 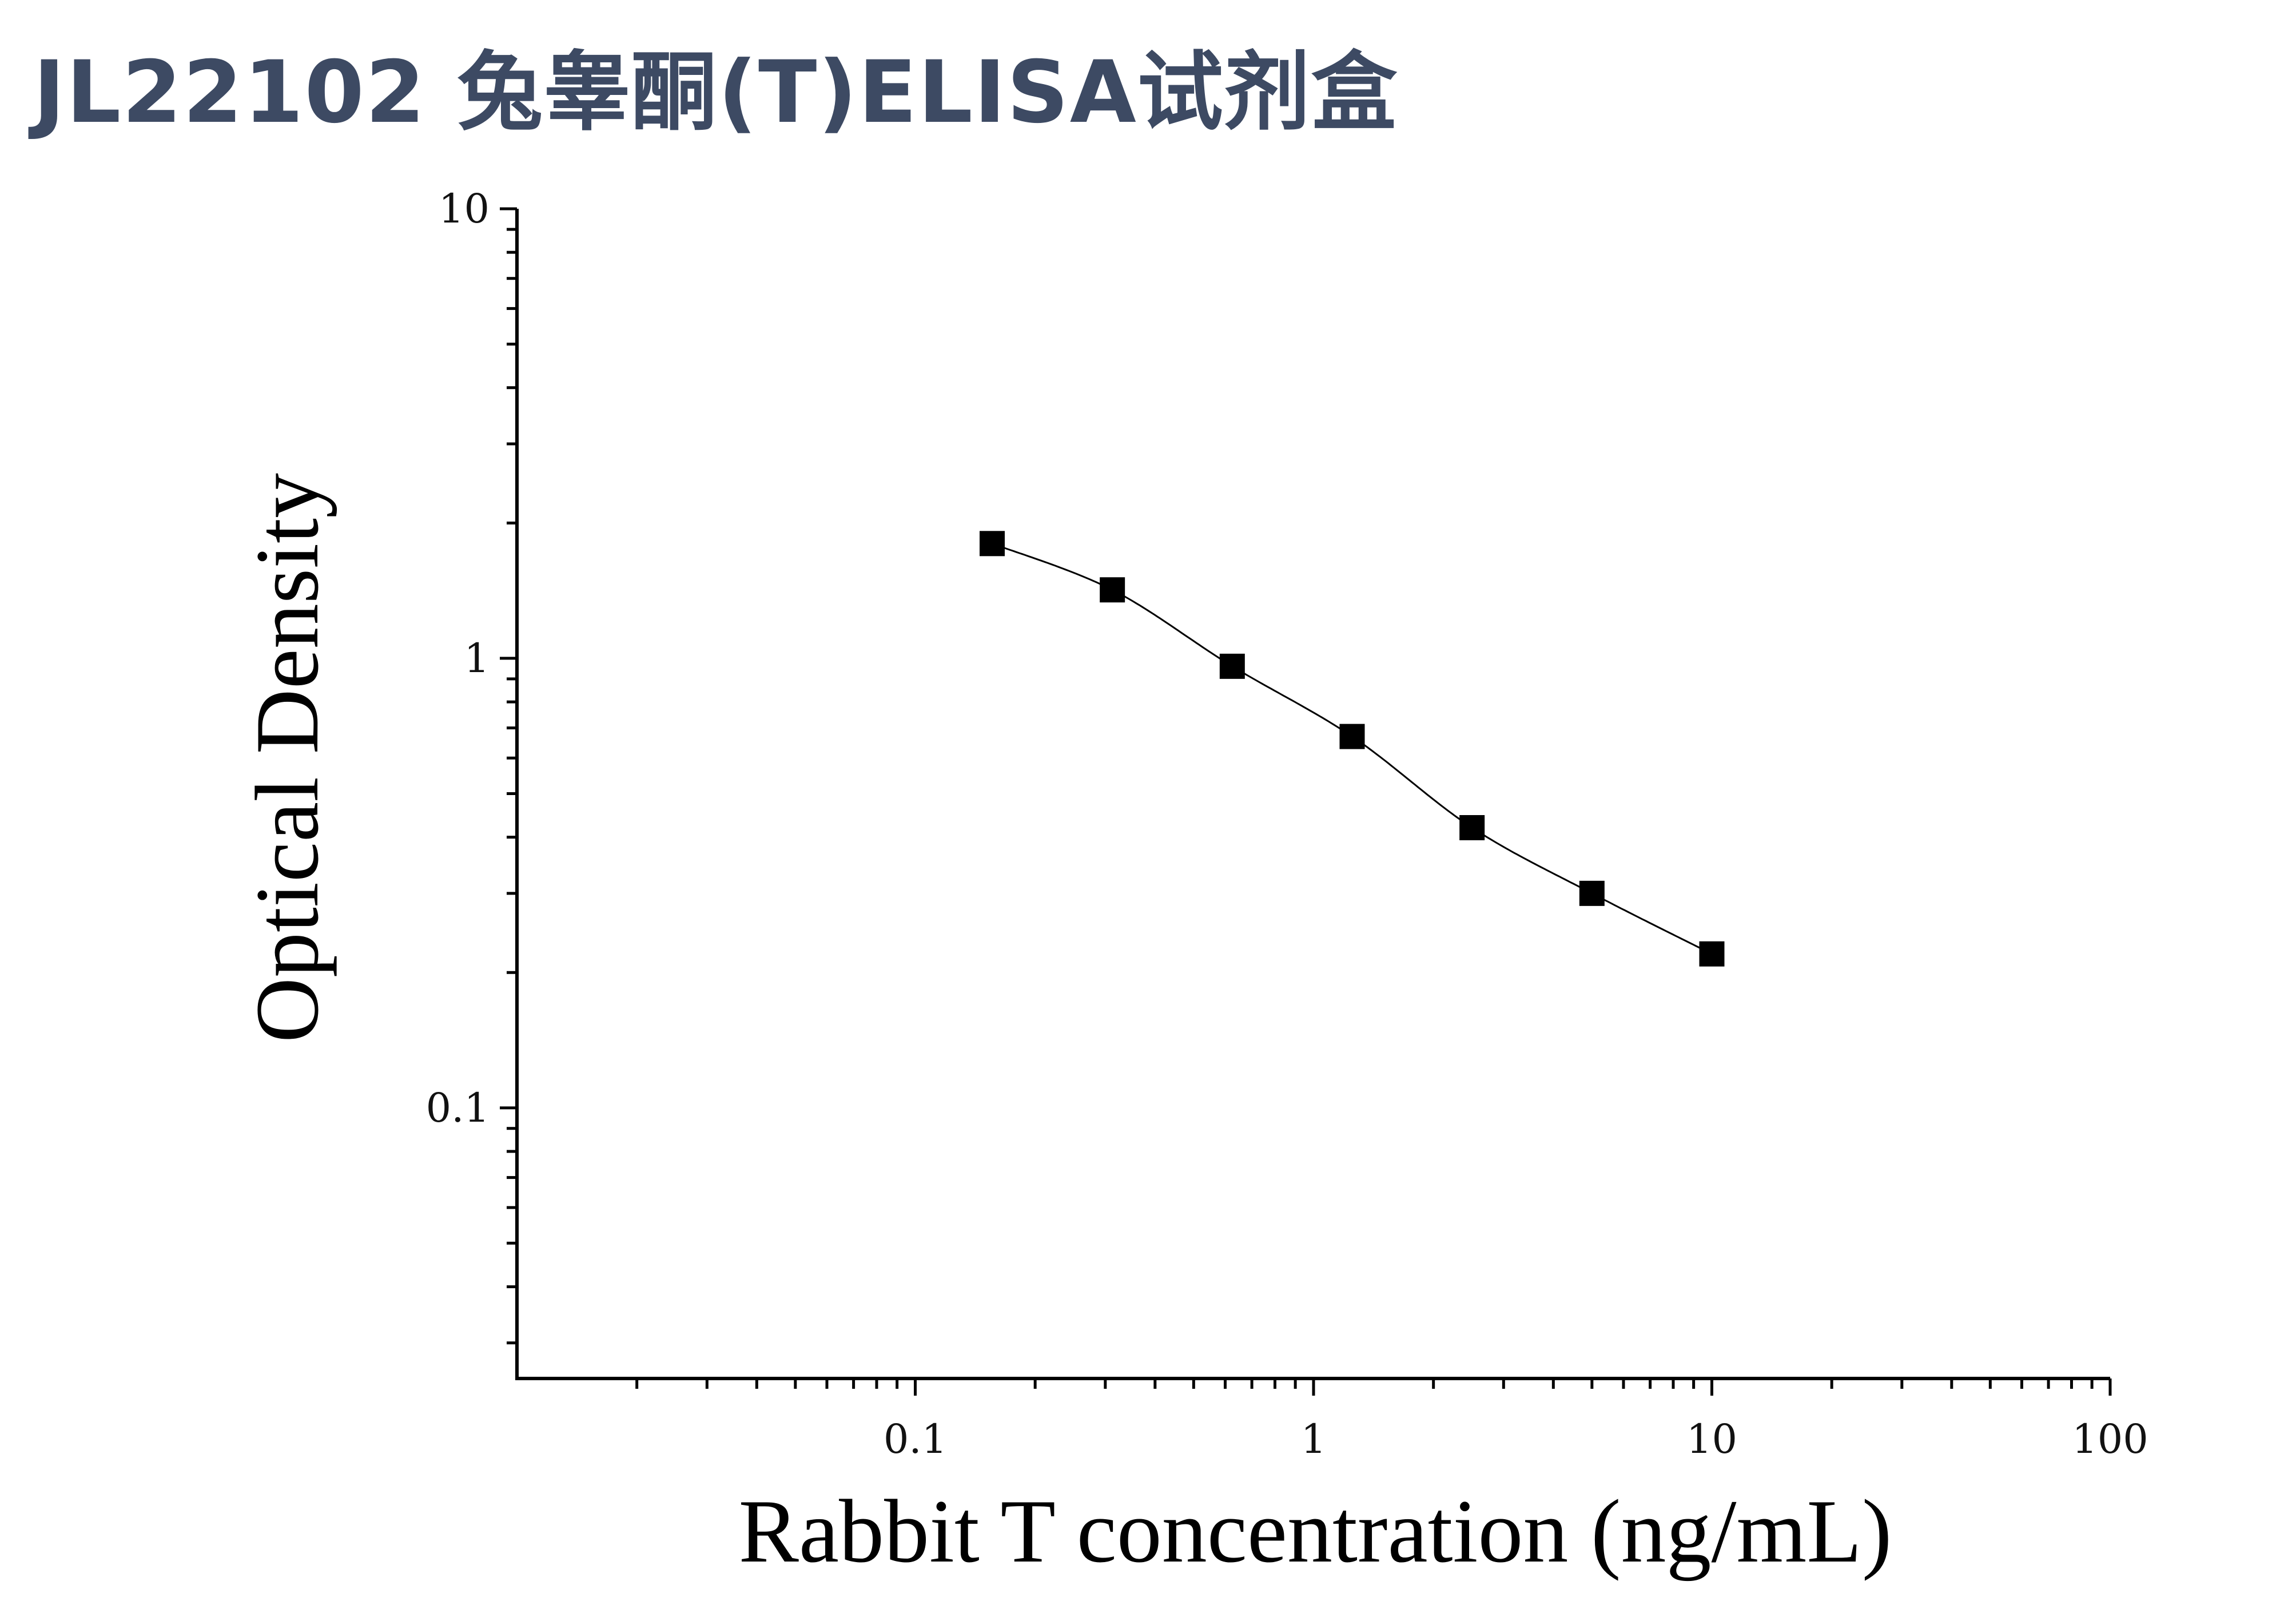 I want to click on y-tick-label: 0.1, so click(x=458, y=1107).